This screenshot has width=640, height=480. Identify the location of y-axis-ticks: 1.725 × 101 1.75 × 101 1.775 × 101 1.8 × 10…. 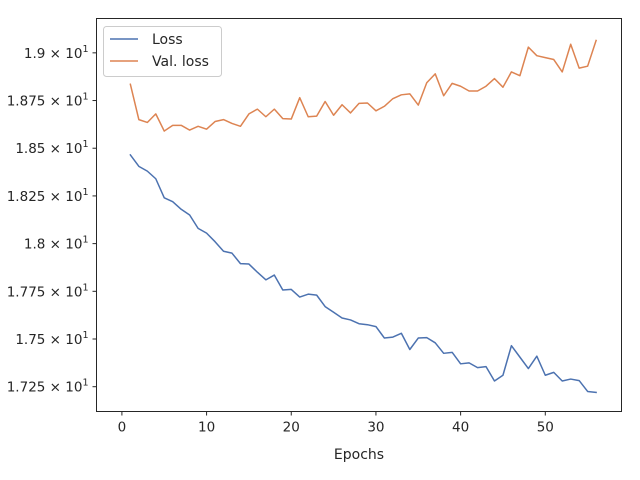
(52, 220).